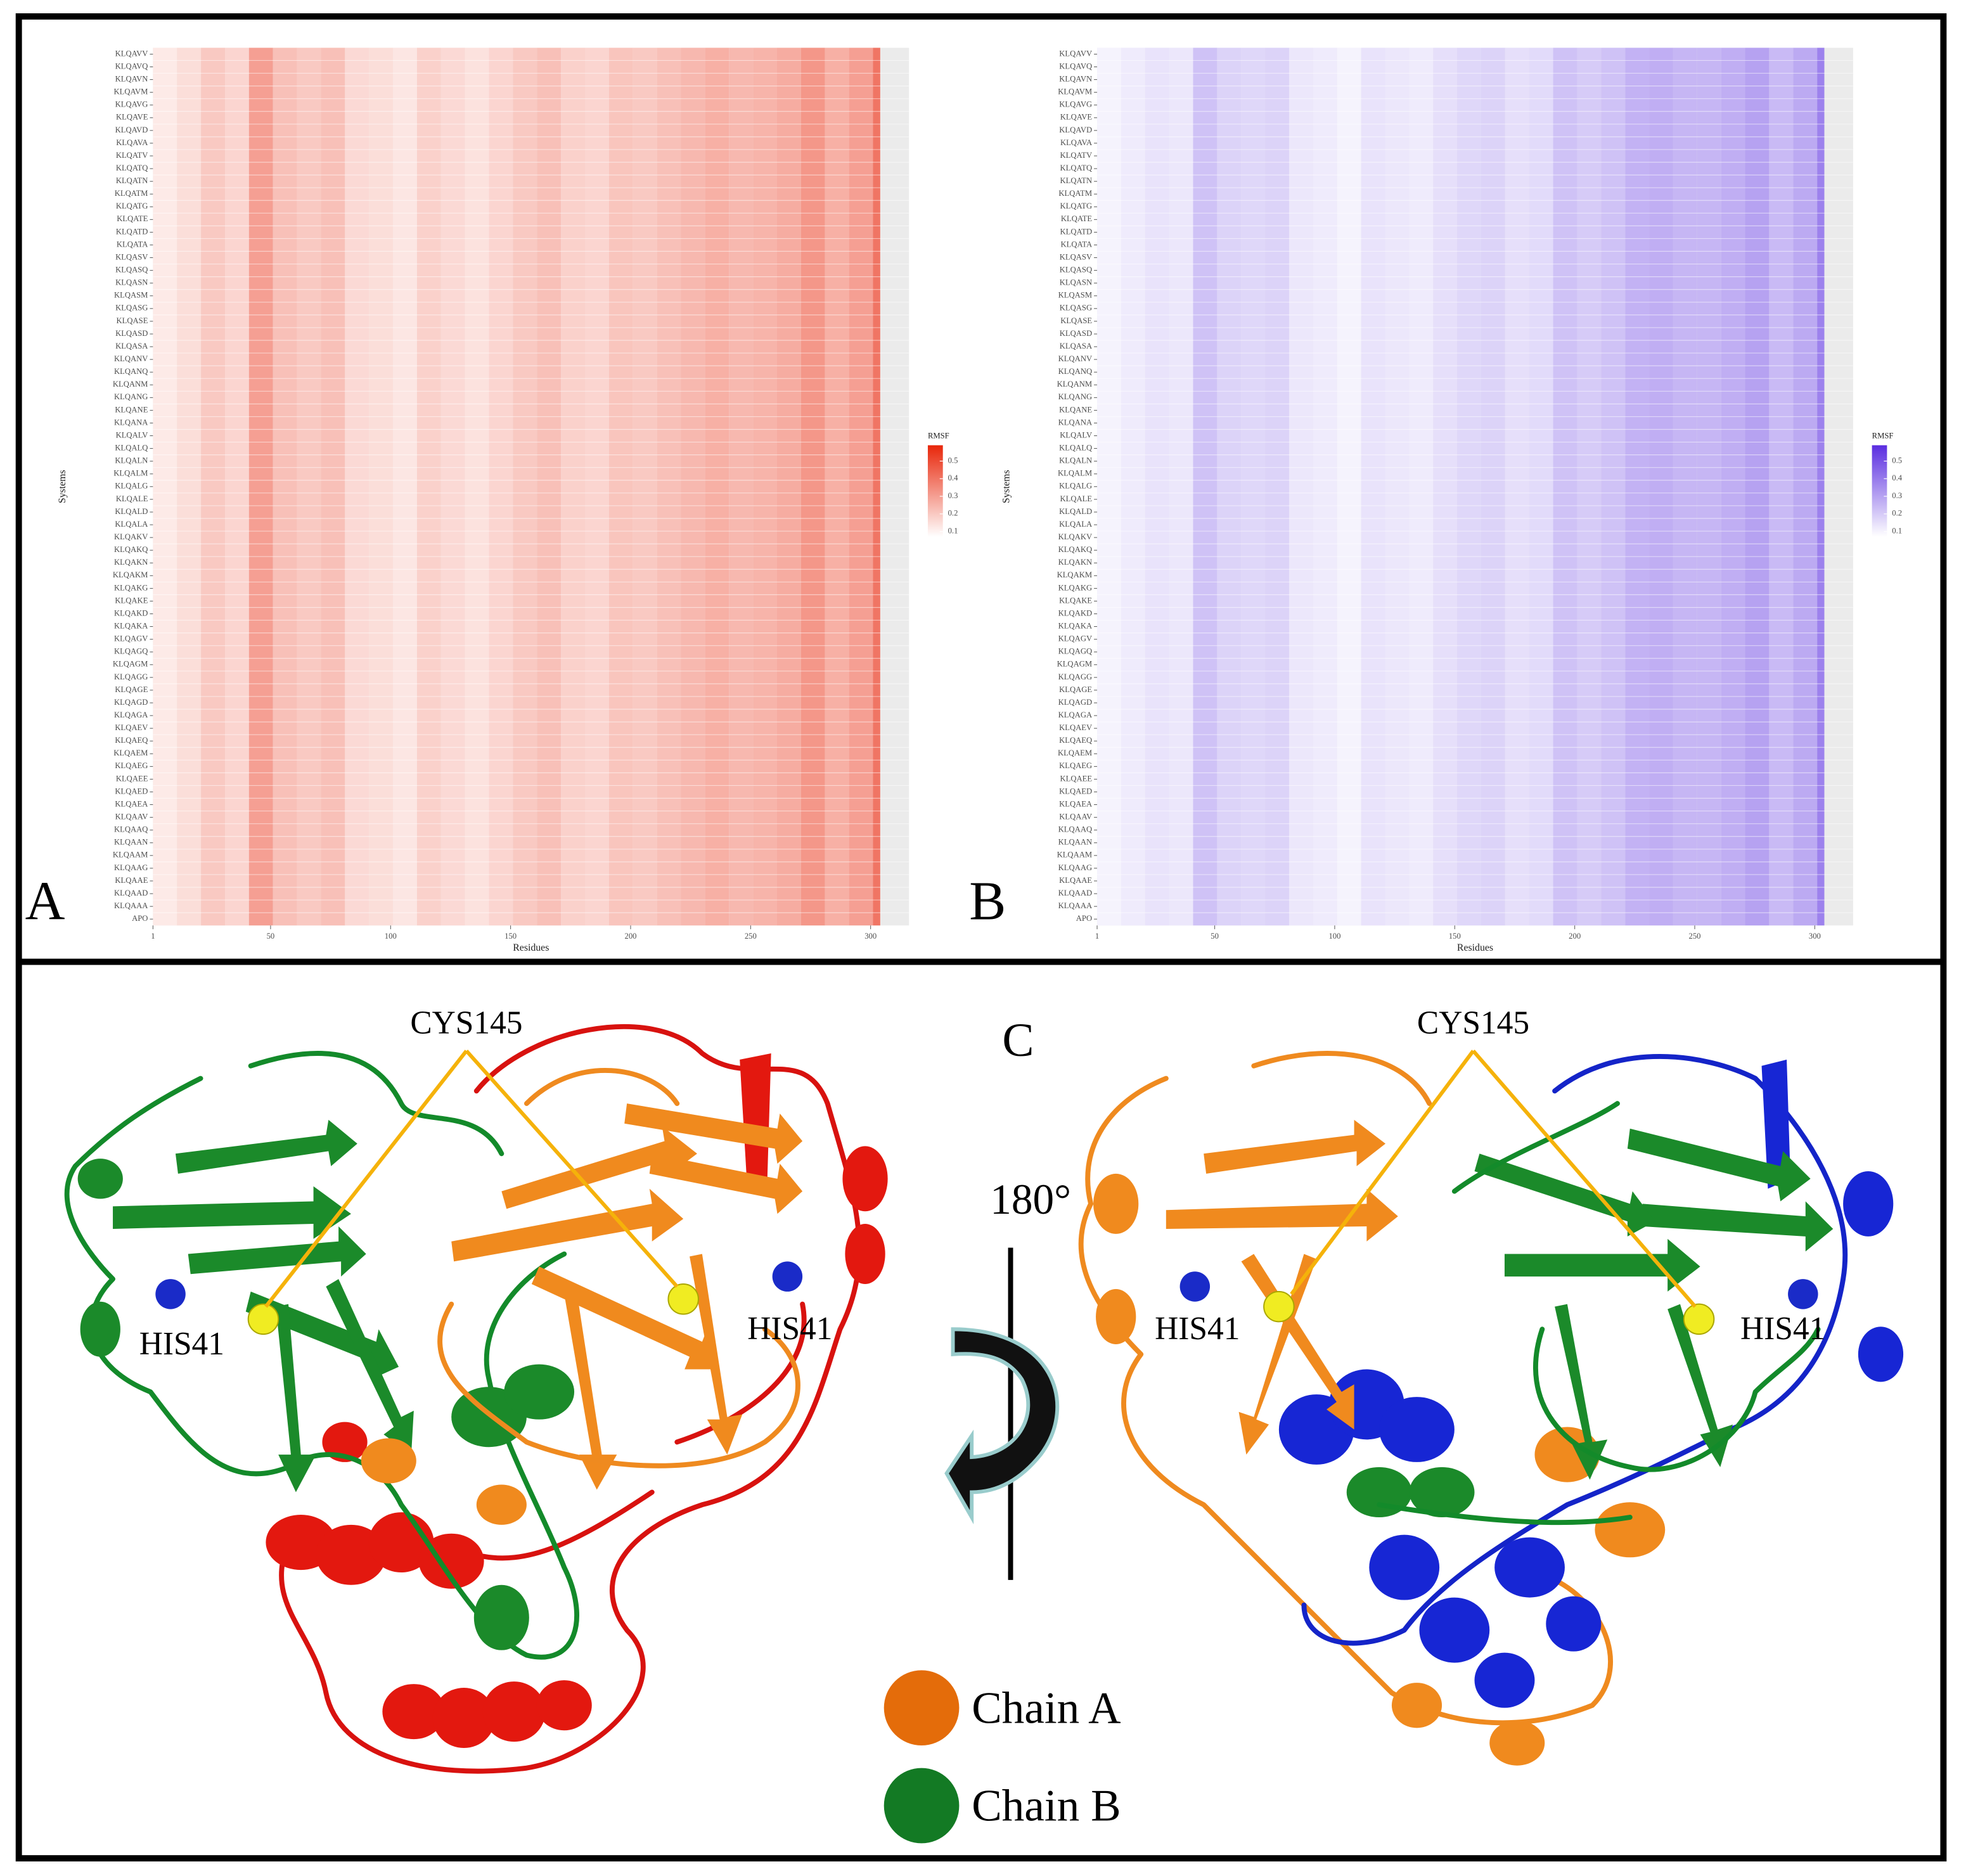 This screenshot has height=1876, width=1966. I want to click on rotation-arrow, so click(1002, 1426).